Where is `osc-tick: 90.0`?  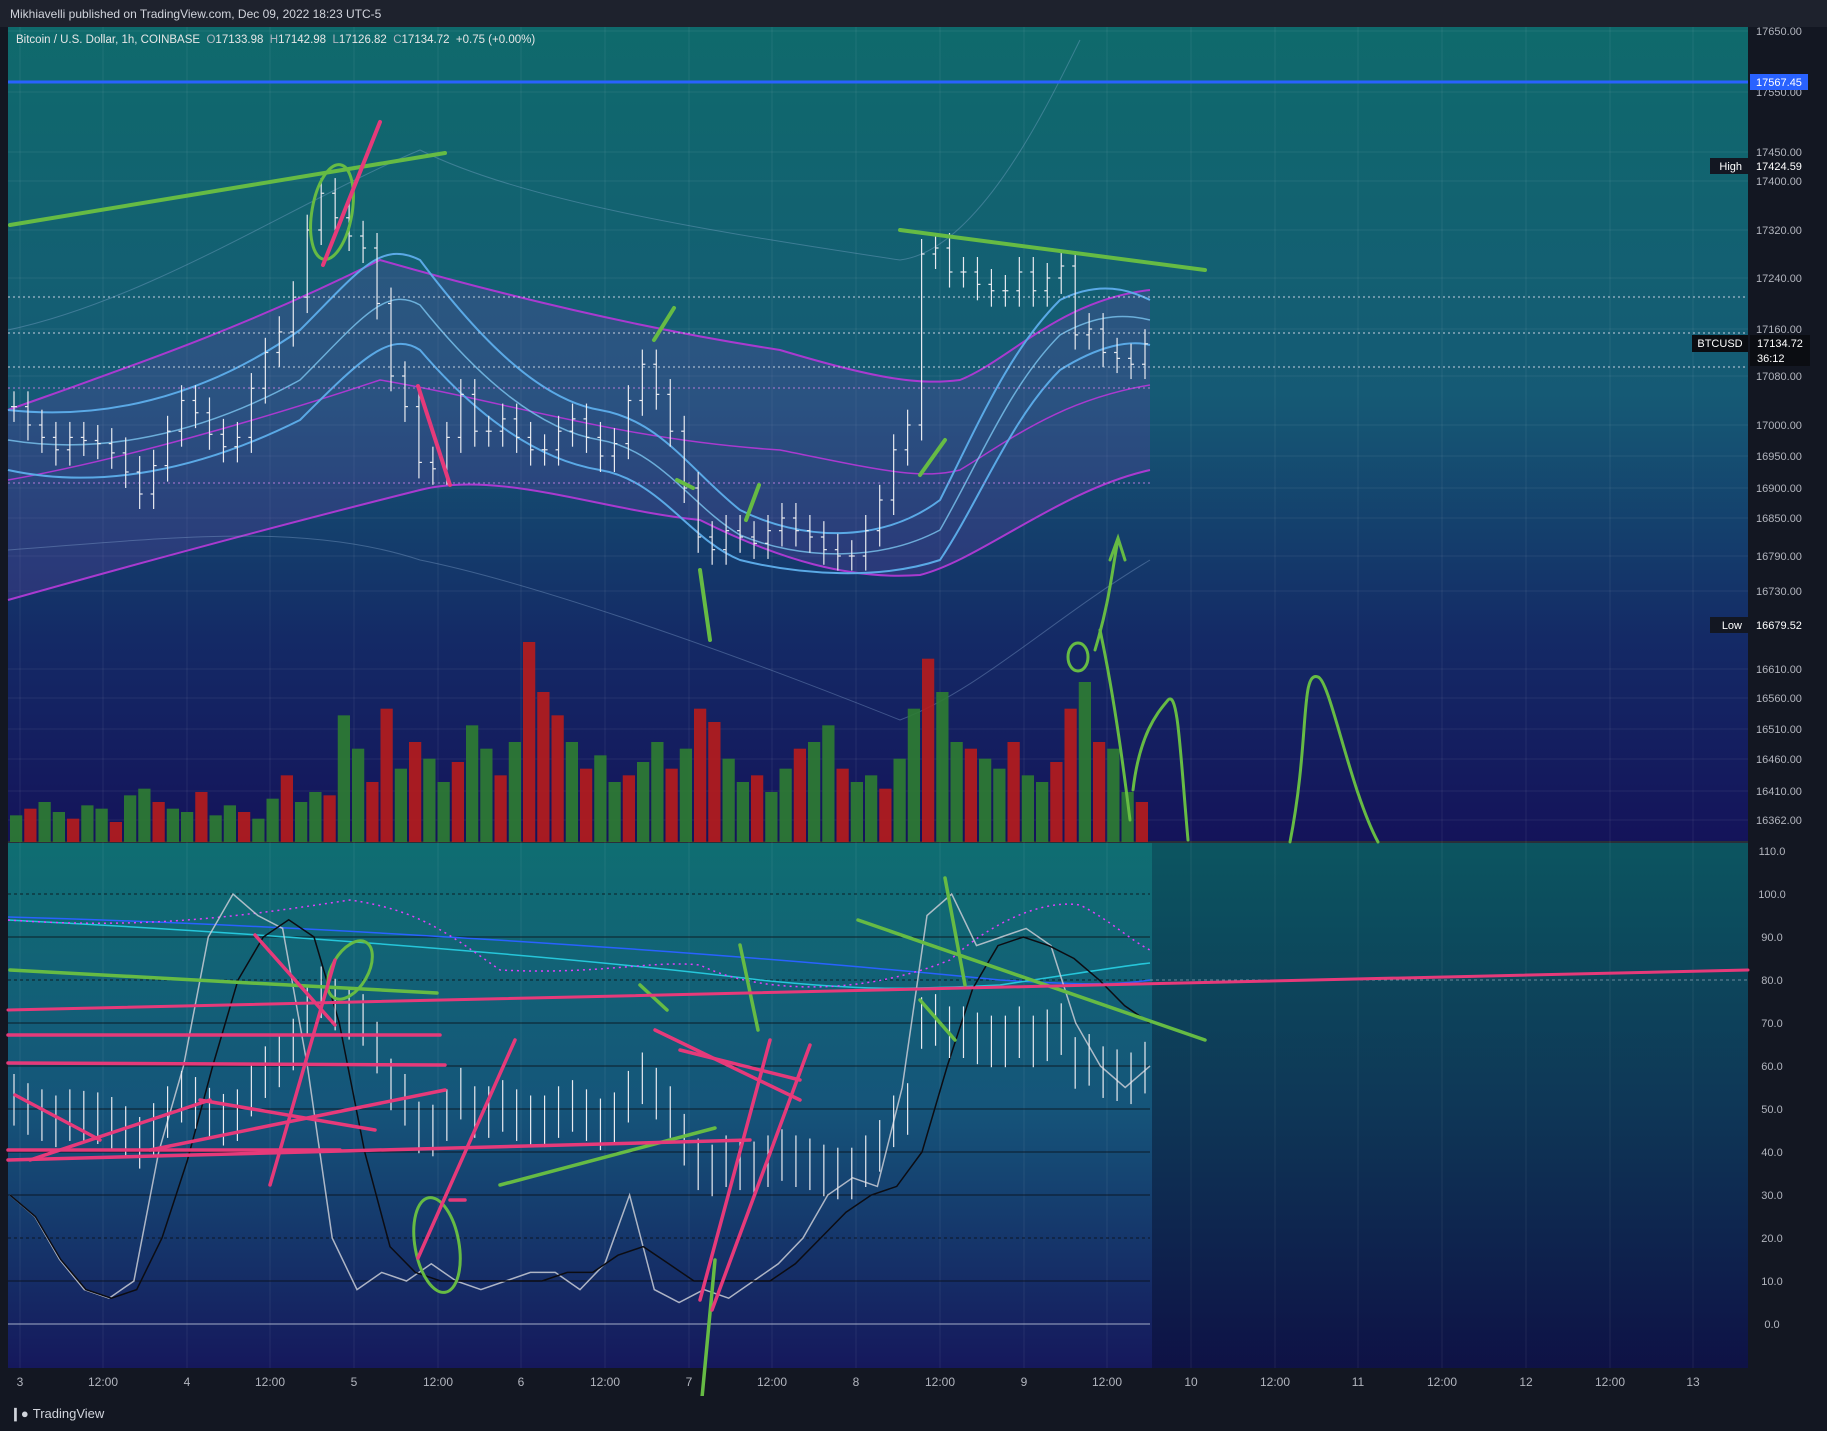
osc-tick: 90.0 is located at coordinates (1771, 938).